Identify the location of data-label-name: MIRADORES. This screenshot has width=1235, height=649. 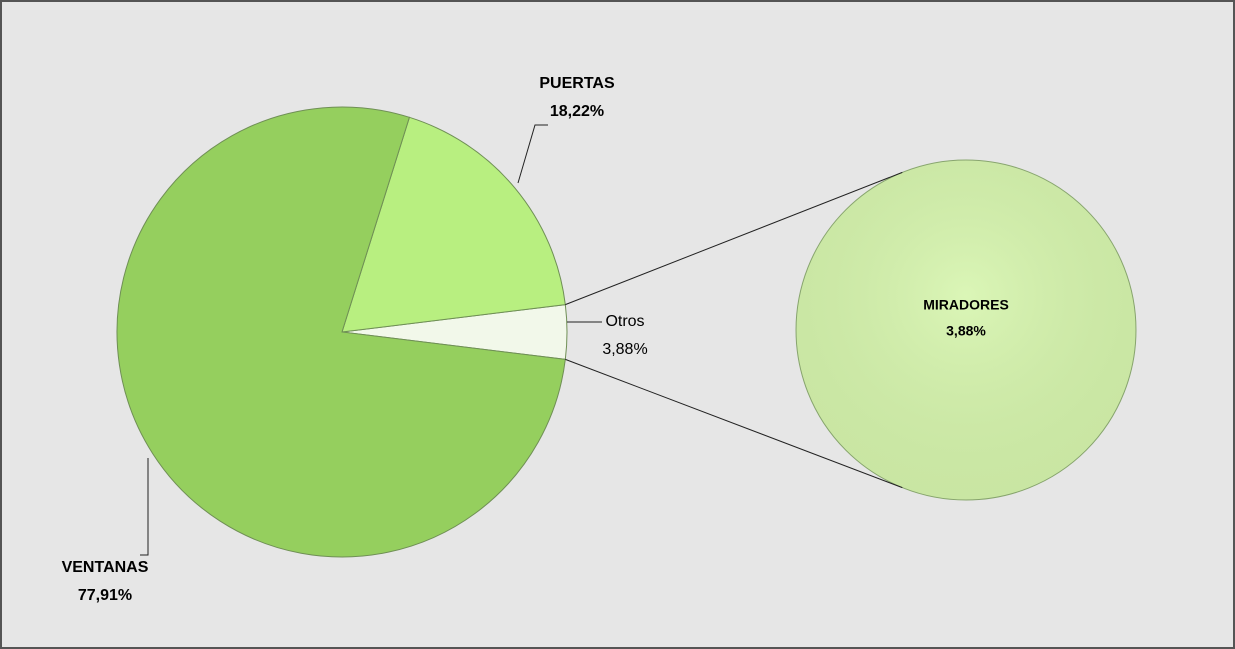
(966, 305).